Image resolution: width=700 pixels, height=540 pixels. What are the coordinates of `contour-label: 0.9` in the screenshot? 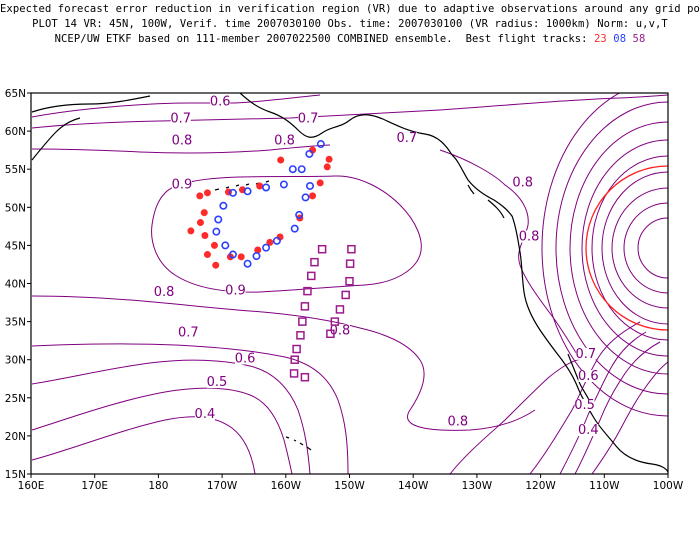 It's located at (235, 291).